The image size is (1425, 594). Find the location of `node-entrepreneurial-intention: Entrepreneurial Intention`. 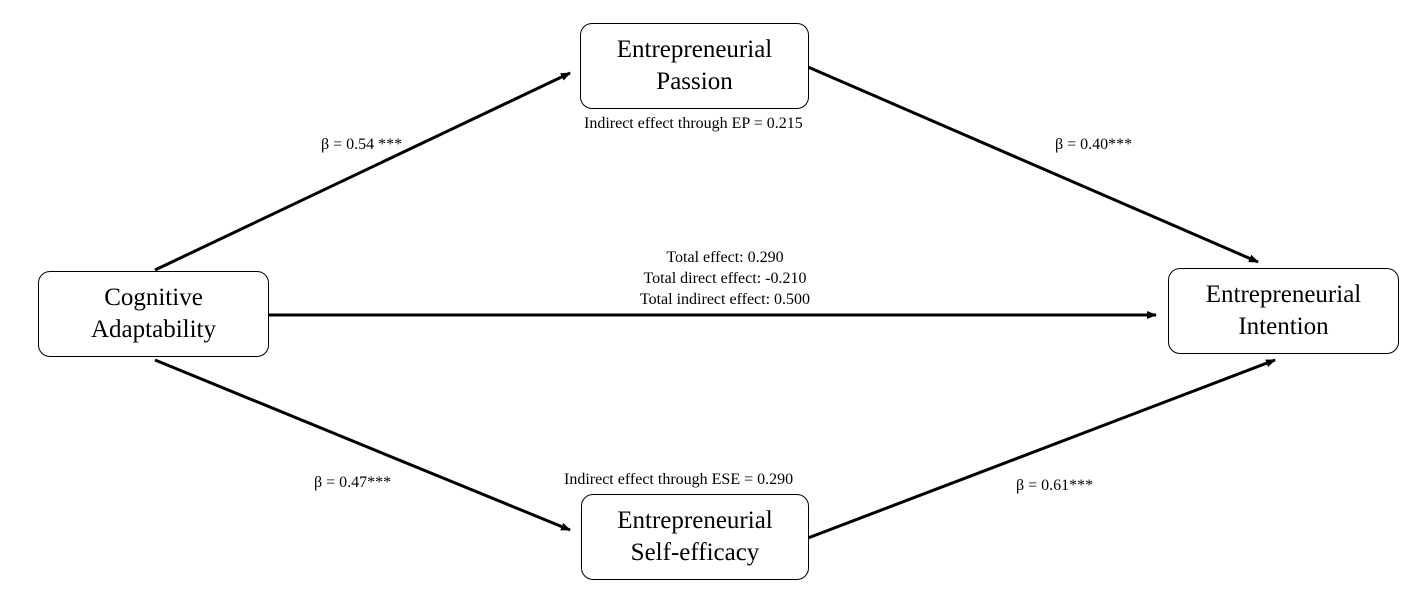

node-entrepreneurial-intention: Entrepreneurial Intention is located at coordinates (1283, 311).